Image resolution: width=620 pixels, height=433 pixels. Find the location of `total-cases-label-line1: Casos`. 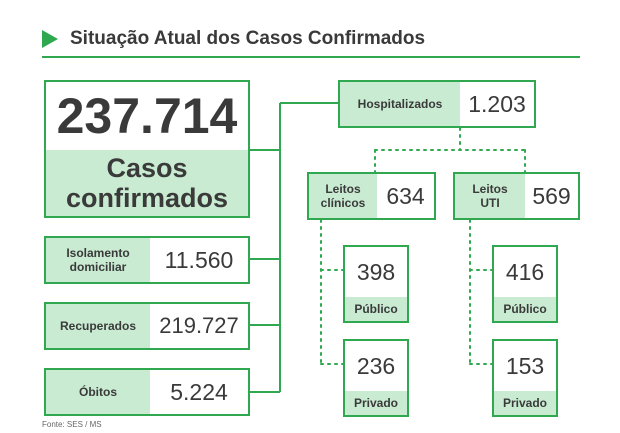

total-cases-label-line1: Casos is located at coordinates (147, 168).